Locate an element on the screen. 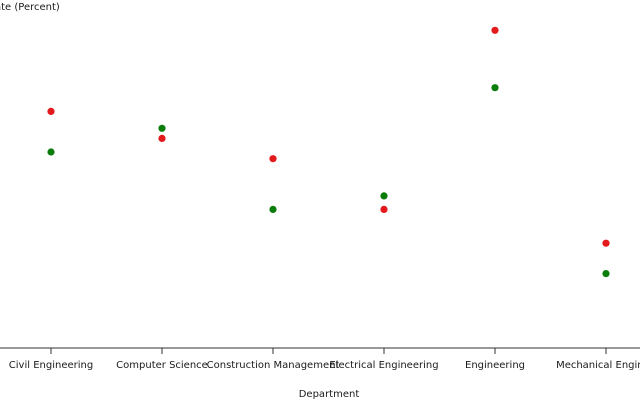 The width and height of the screenshot is (640, 400). x-tick-label: Mechanical Enginee is located at coordinates (598, 365).